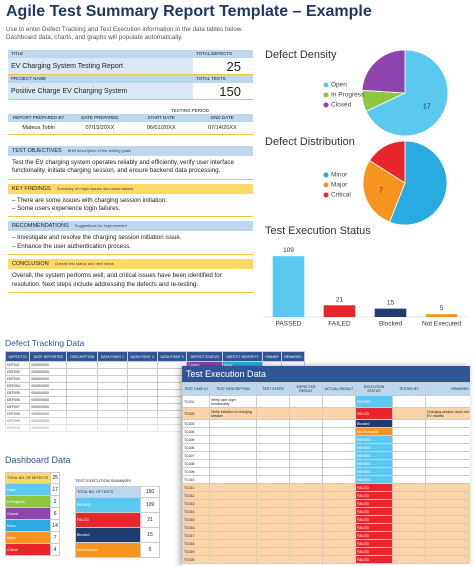 The width and height of the screenshot is (474, 566). I want to click on sheet-title: Test Execution Data, so click(326, 374).